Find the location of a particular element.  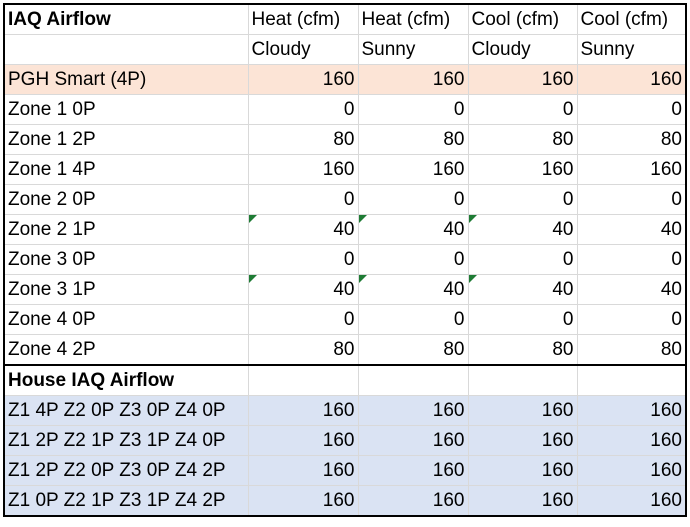

row-label: Zone 1 0P is located at coordinates (126, 109).